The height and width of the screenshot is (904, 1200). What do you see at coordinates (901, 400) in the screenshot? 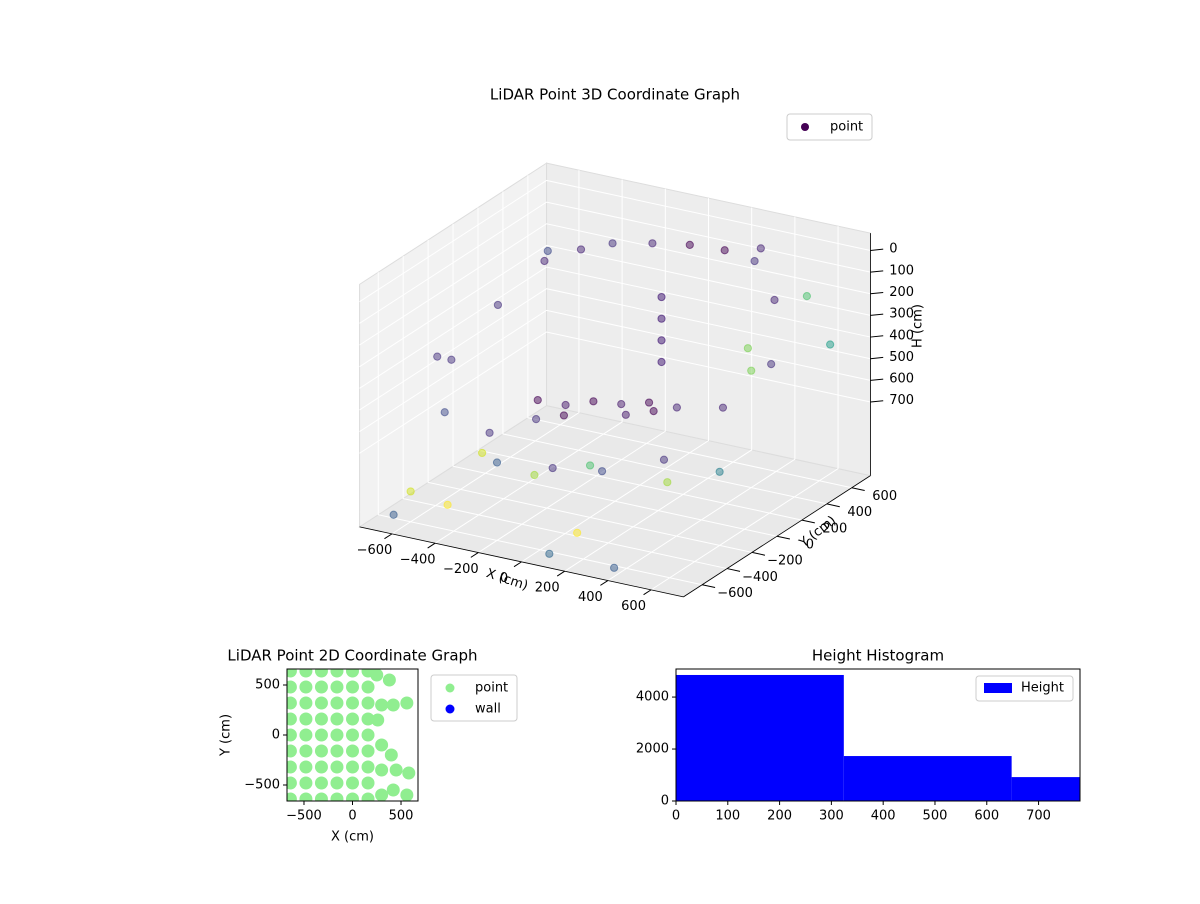
I see `z-tick-label: 700` at bounding box center [901, 400].